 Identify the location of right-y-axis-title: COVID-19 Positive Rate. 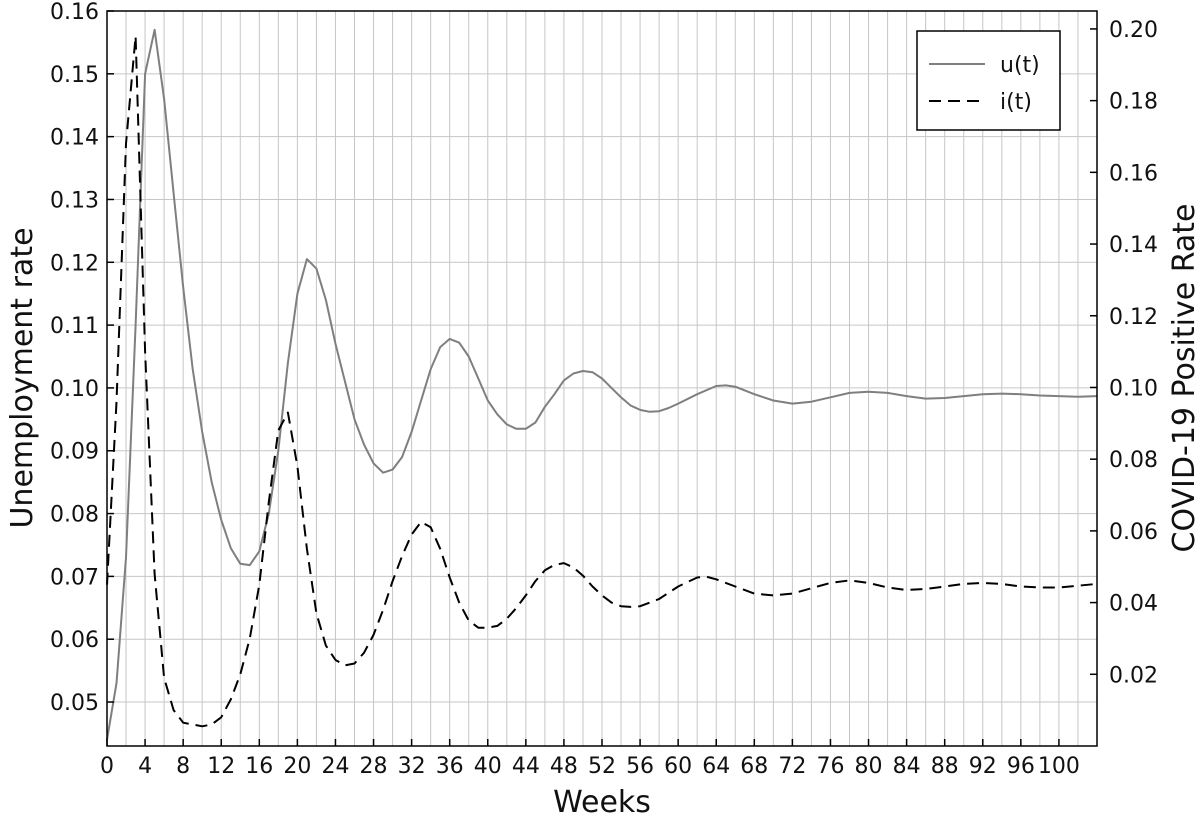
(1183, 377).